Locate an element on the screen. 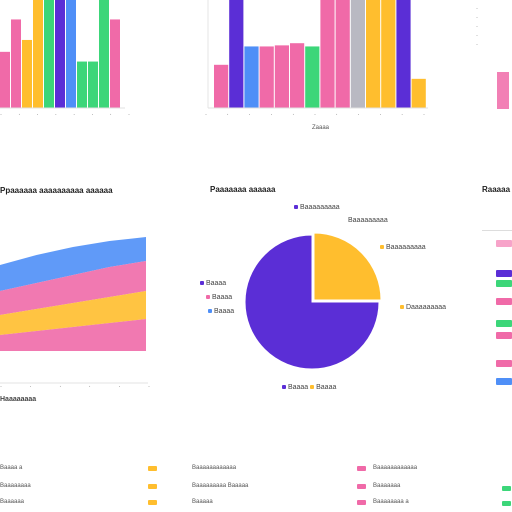  right-chart-title: Raaaaa is located at coordinates (496, 189).